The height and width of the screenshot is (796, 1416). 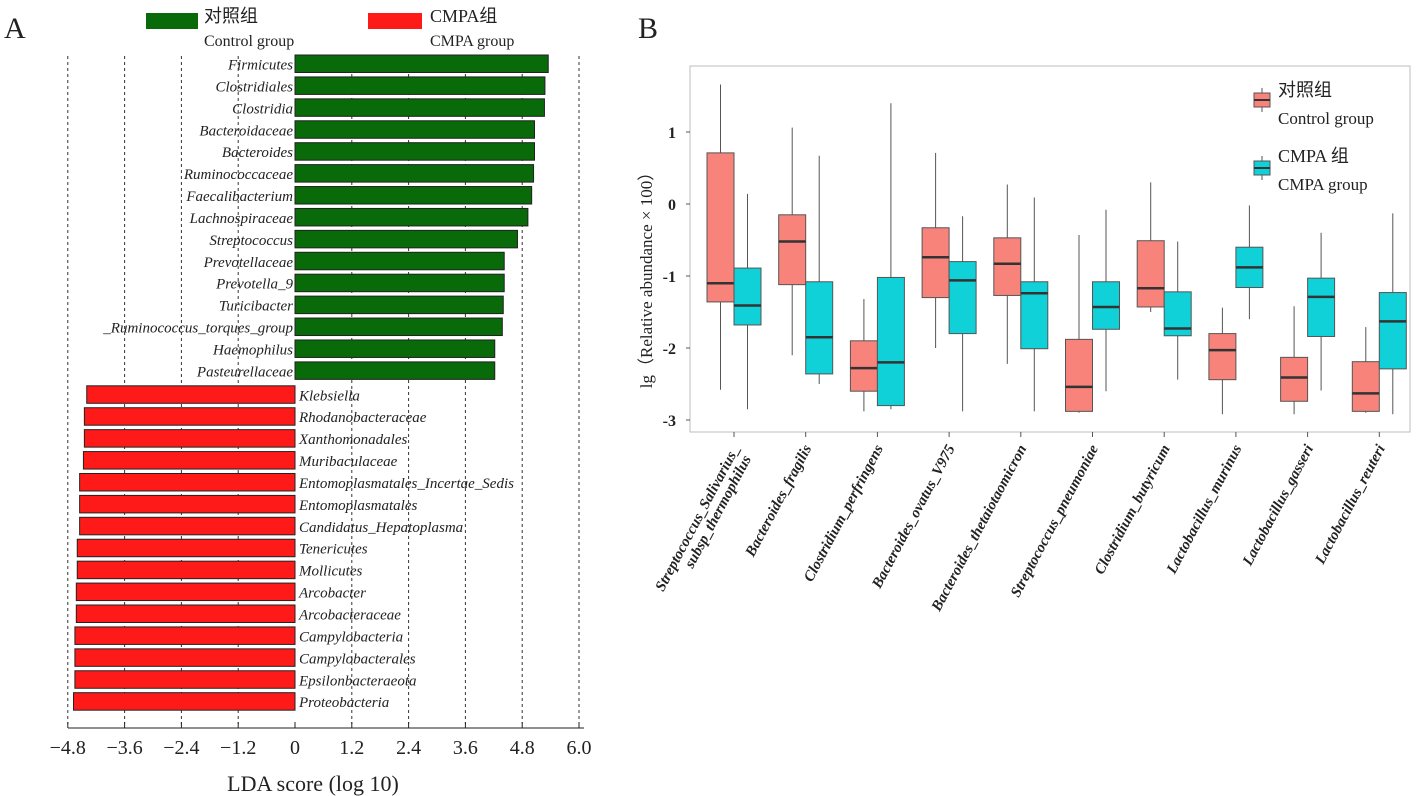 I want to click on lda-category-label: Epsilonbacteraeota, so click(x=357, y=681).